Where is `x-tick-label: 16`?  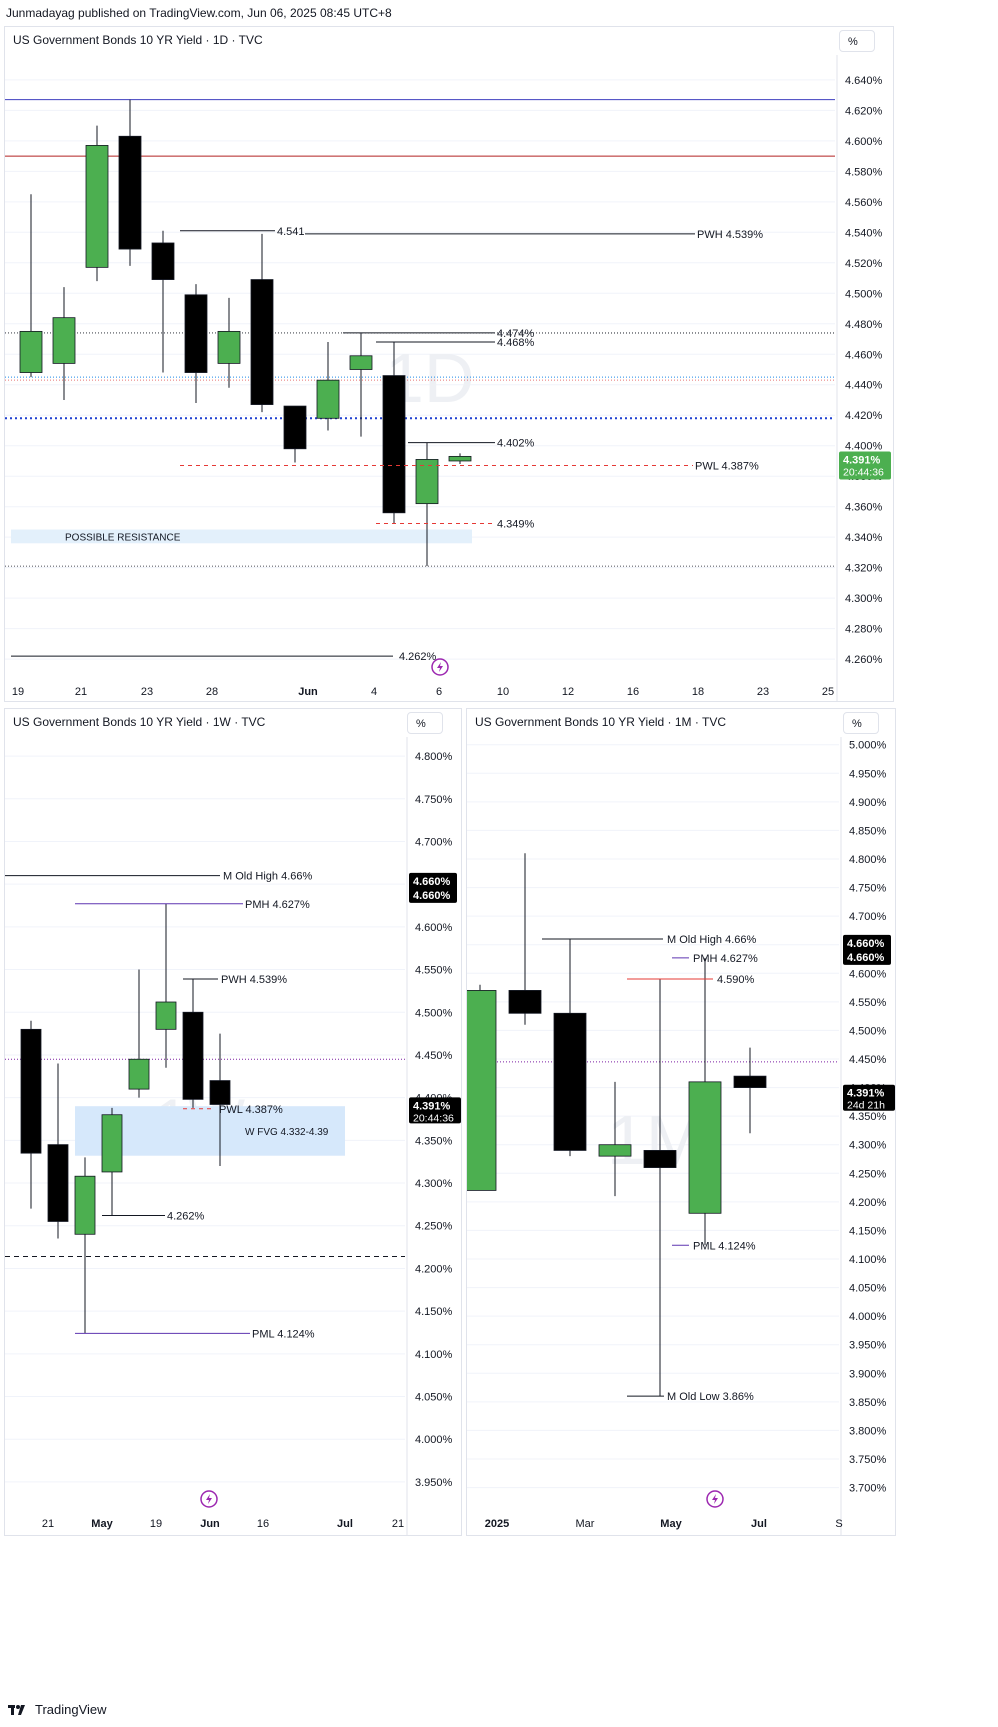
x-tick-label: 16 is located at coordinates (263, 1524).